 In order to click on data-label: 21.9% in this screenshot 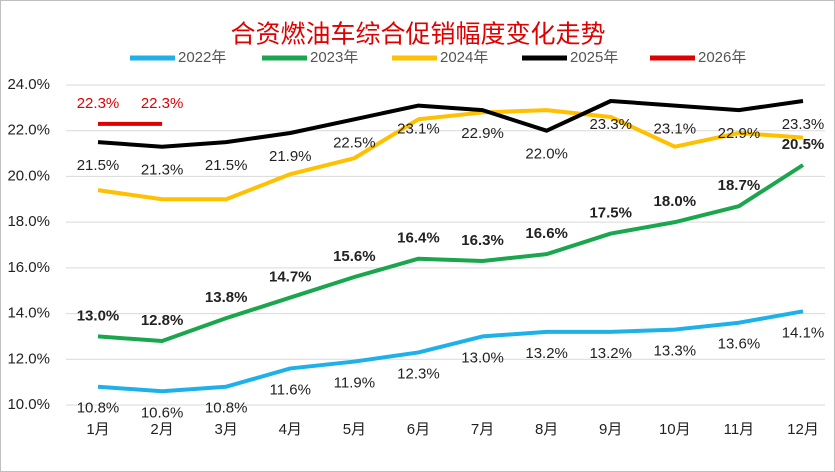, I will do `click(290, 156)`.